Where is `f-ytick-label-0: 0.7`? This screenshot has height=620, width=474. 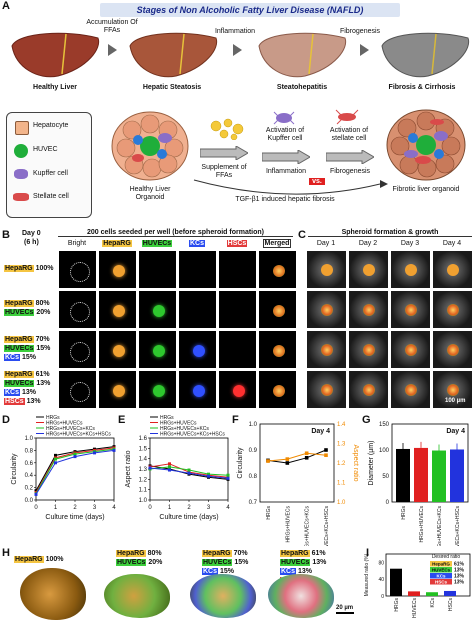 f-ytick-label-0: 0.7 is located at coordinates (253, 503).